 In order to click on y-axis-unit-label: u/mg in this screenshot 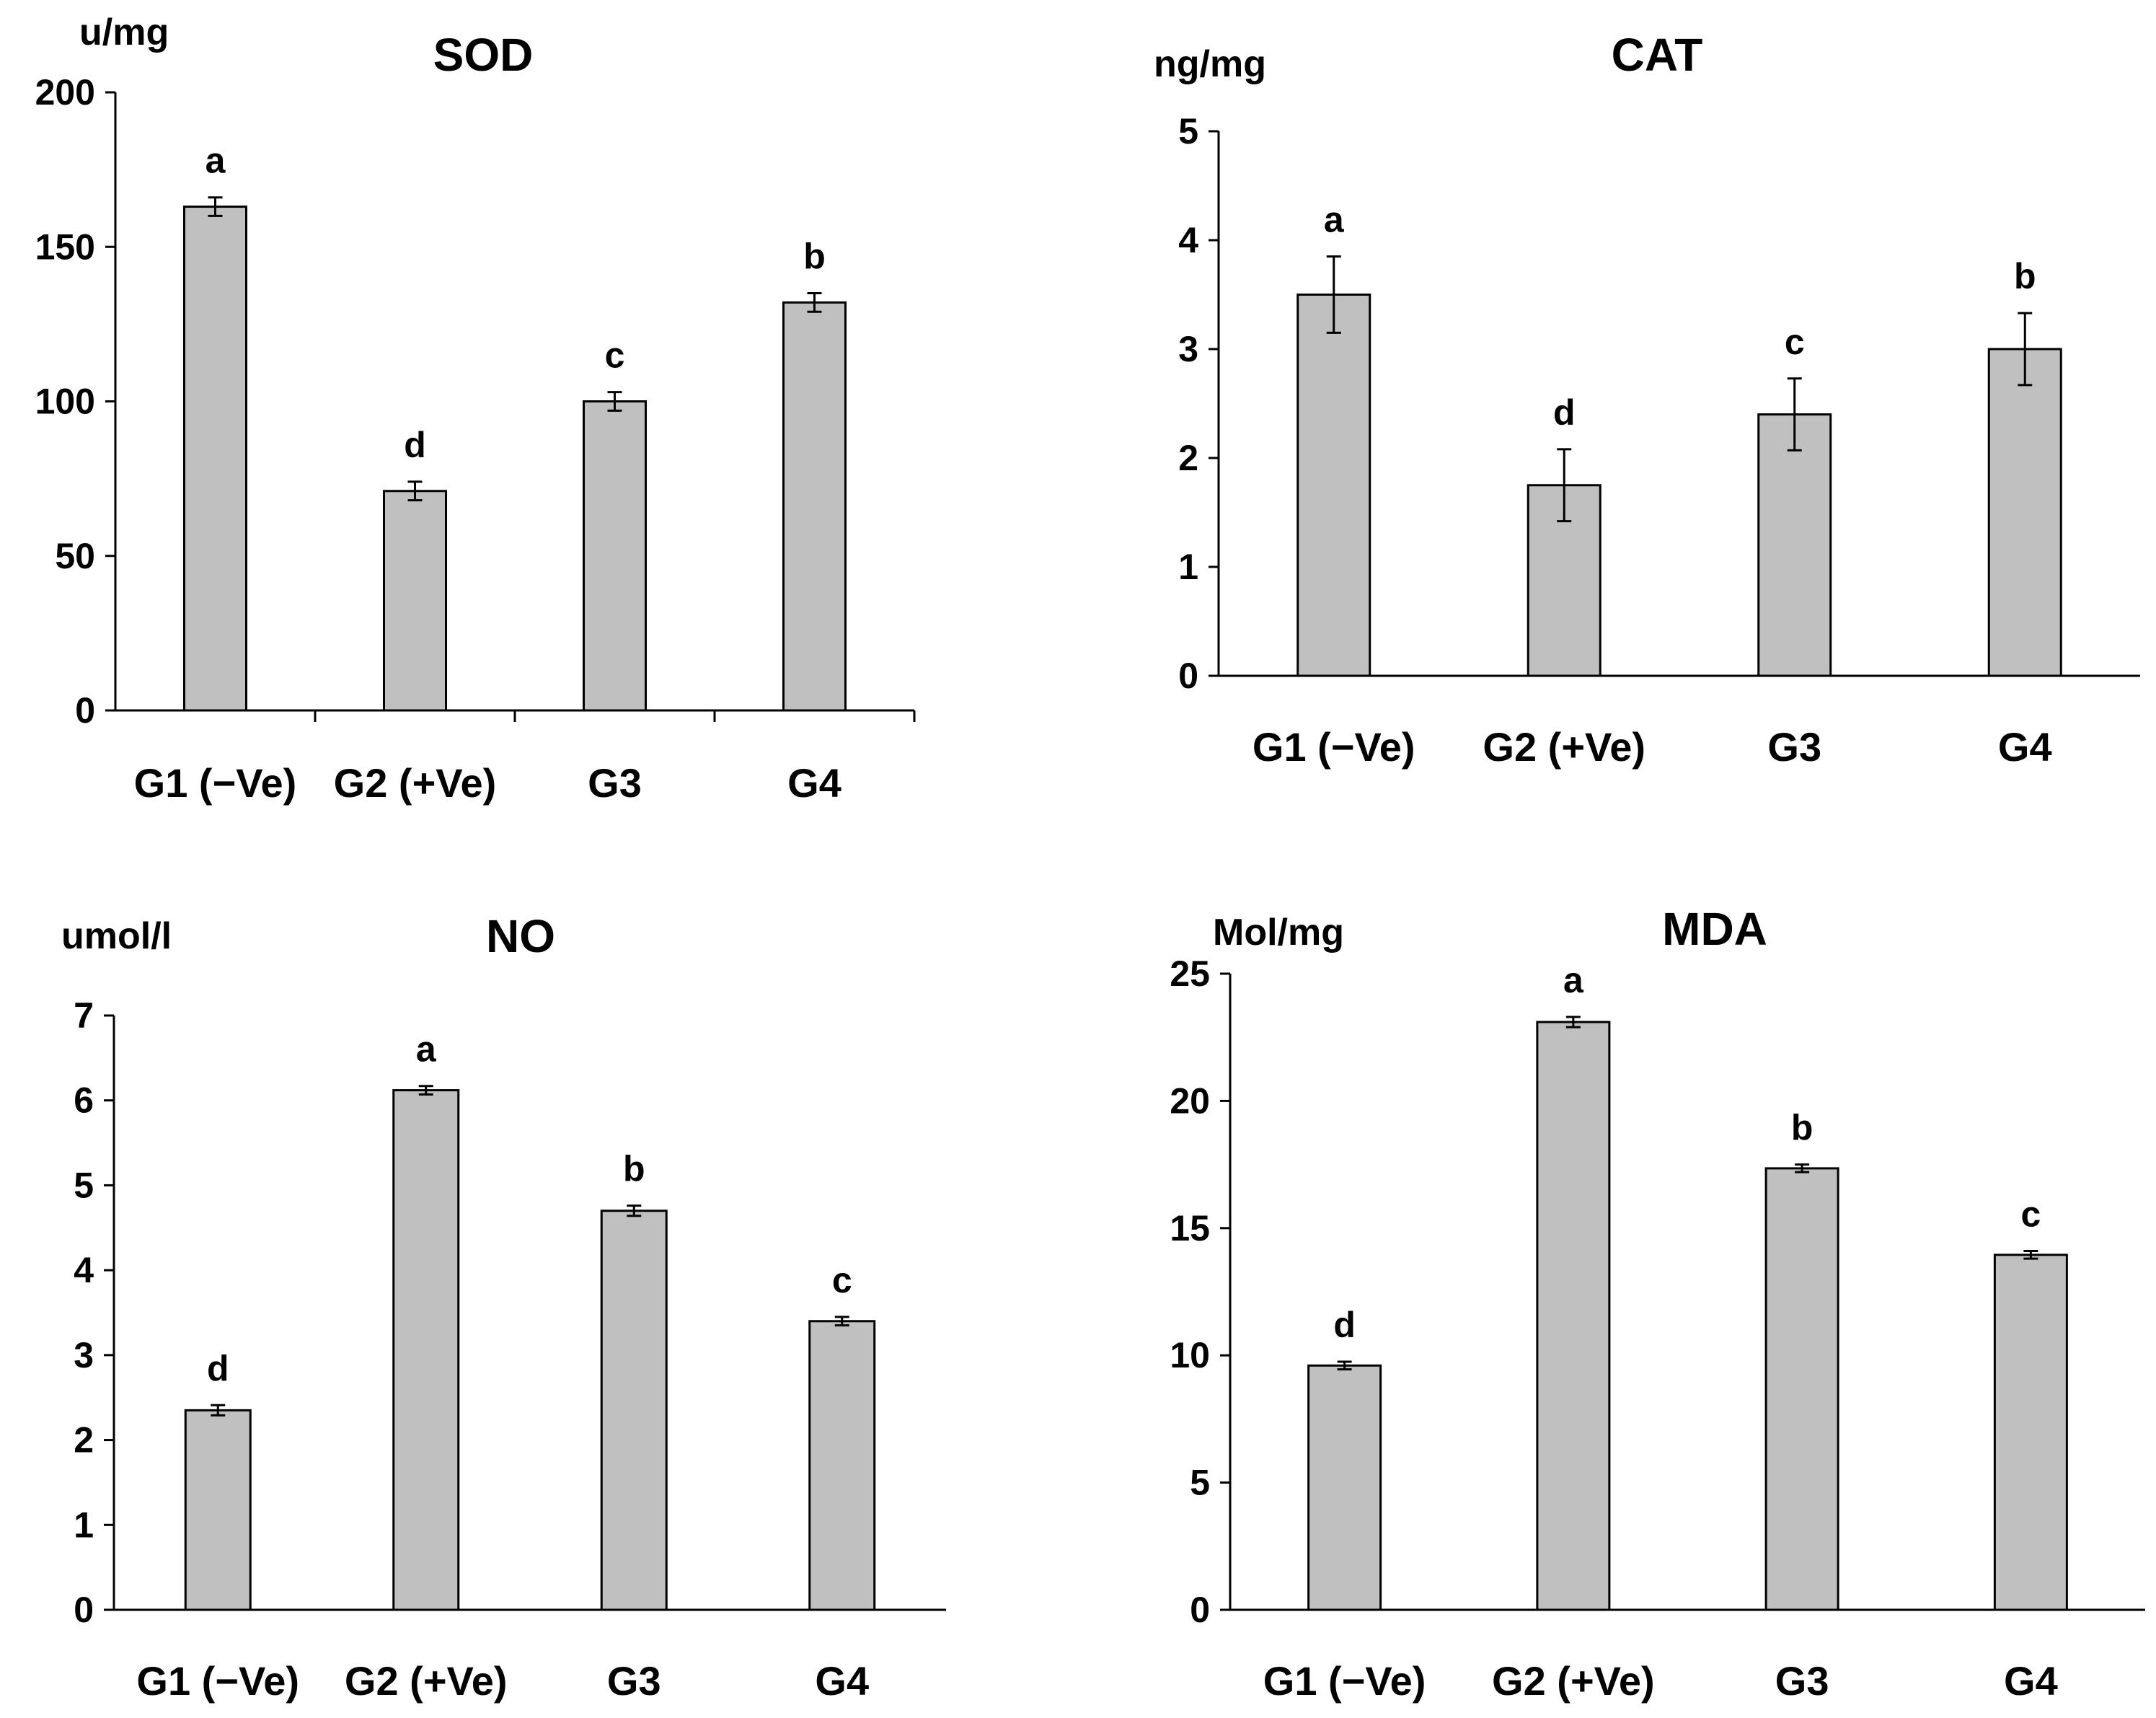, I will do `click(124, 32)`.